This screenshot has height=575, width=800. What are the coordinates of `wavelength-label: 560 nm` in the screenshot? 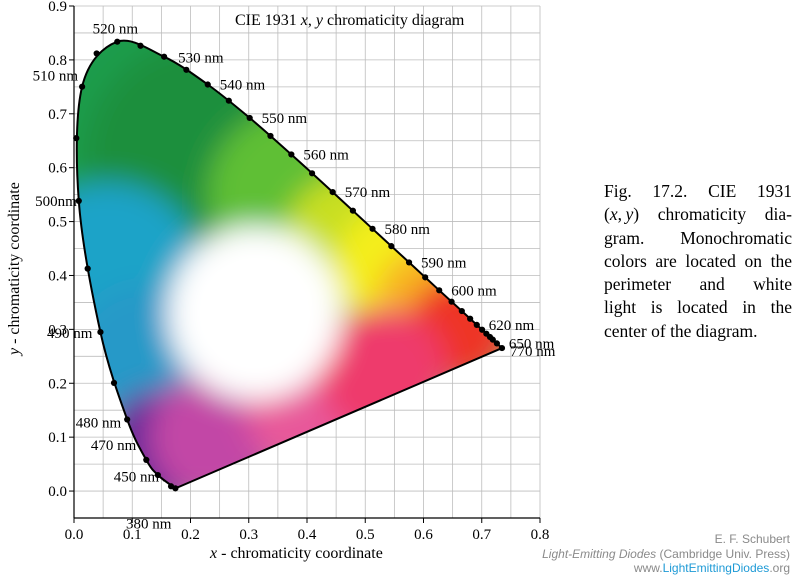 It's located at (326, 155).